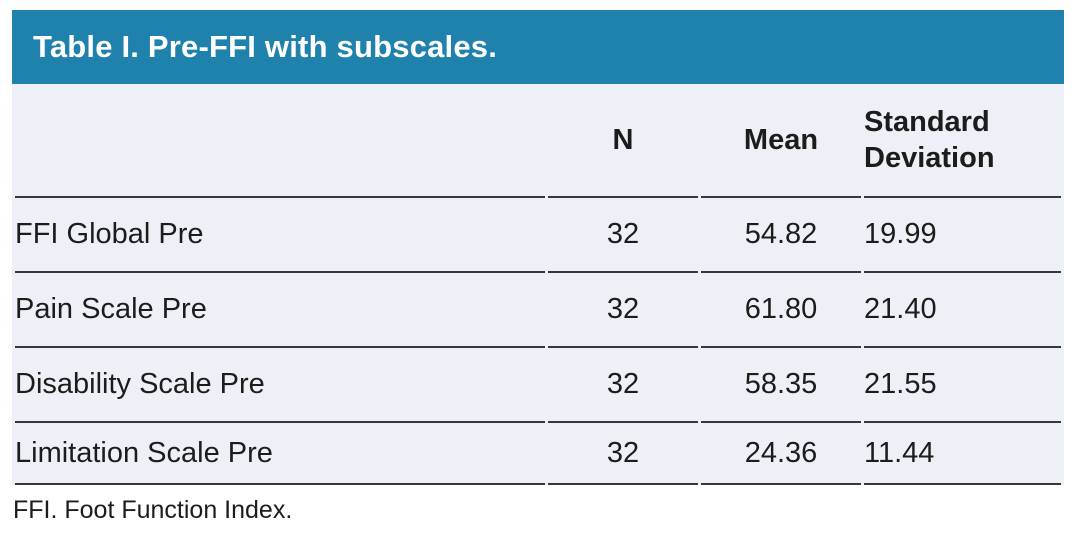 This screenshot has width=1080, height=546. I want to click on mean-cell: 54.82, so click(781, 235).